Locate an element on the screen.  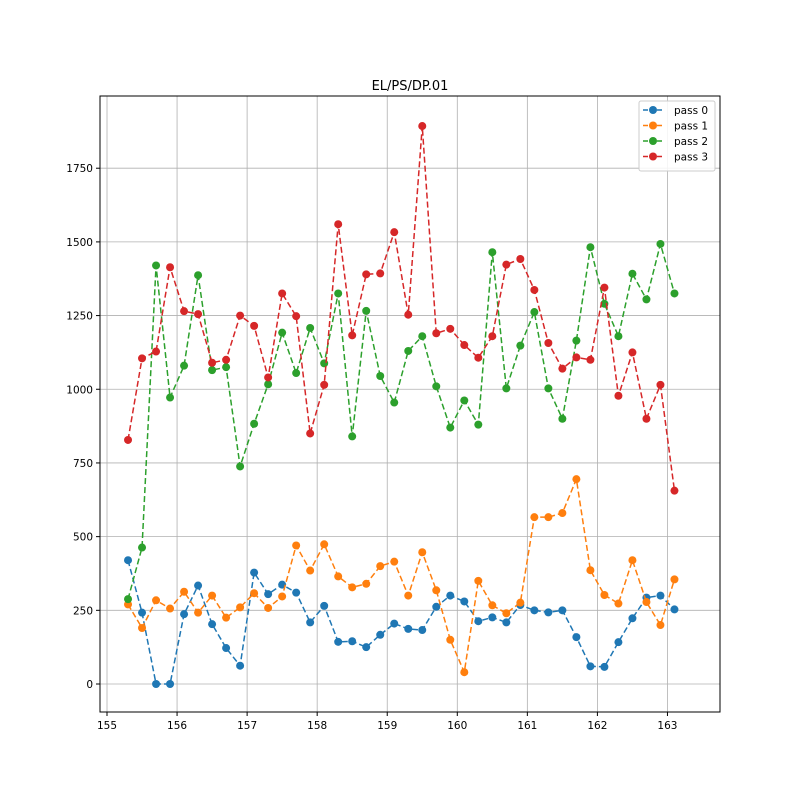
legend-box is located at coordinates (677, 136).